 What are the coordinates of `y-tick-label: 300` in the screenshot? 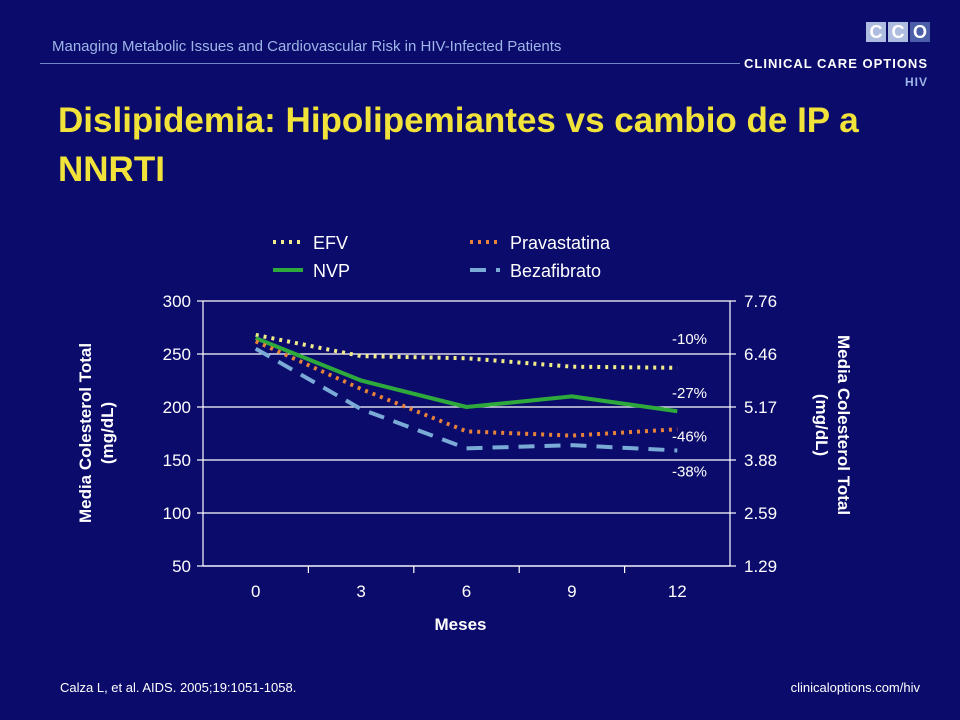 It's located at (177, 301).